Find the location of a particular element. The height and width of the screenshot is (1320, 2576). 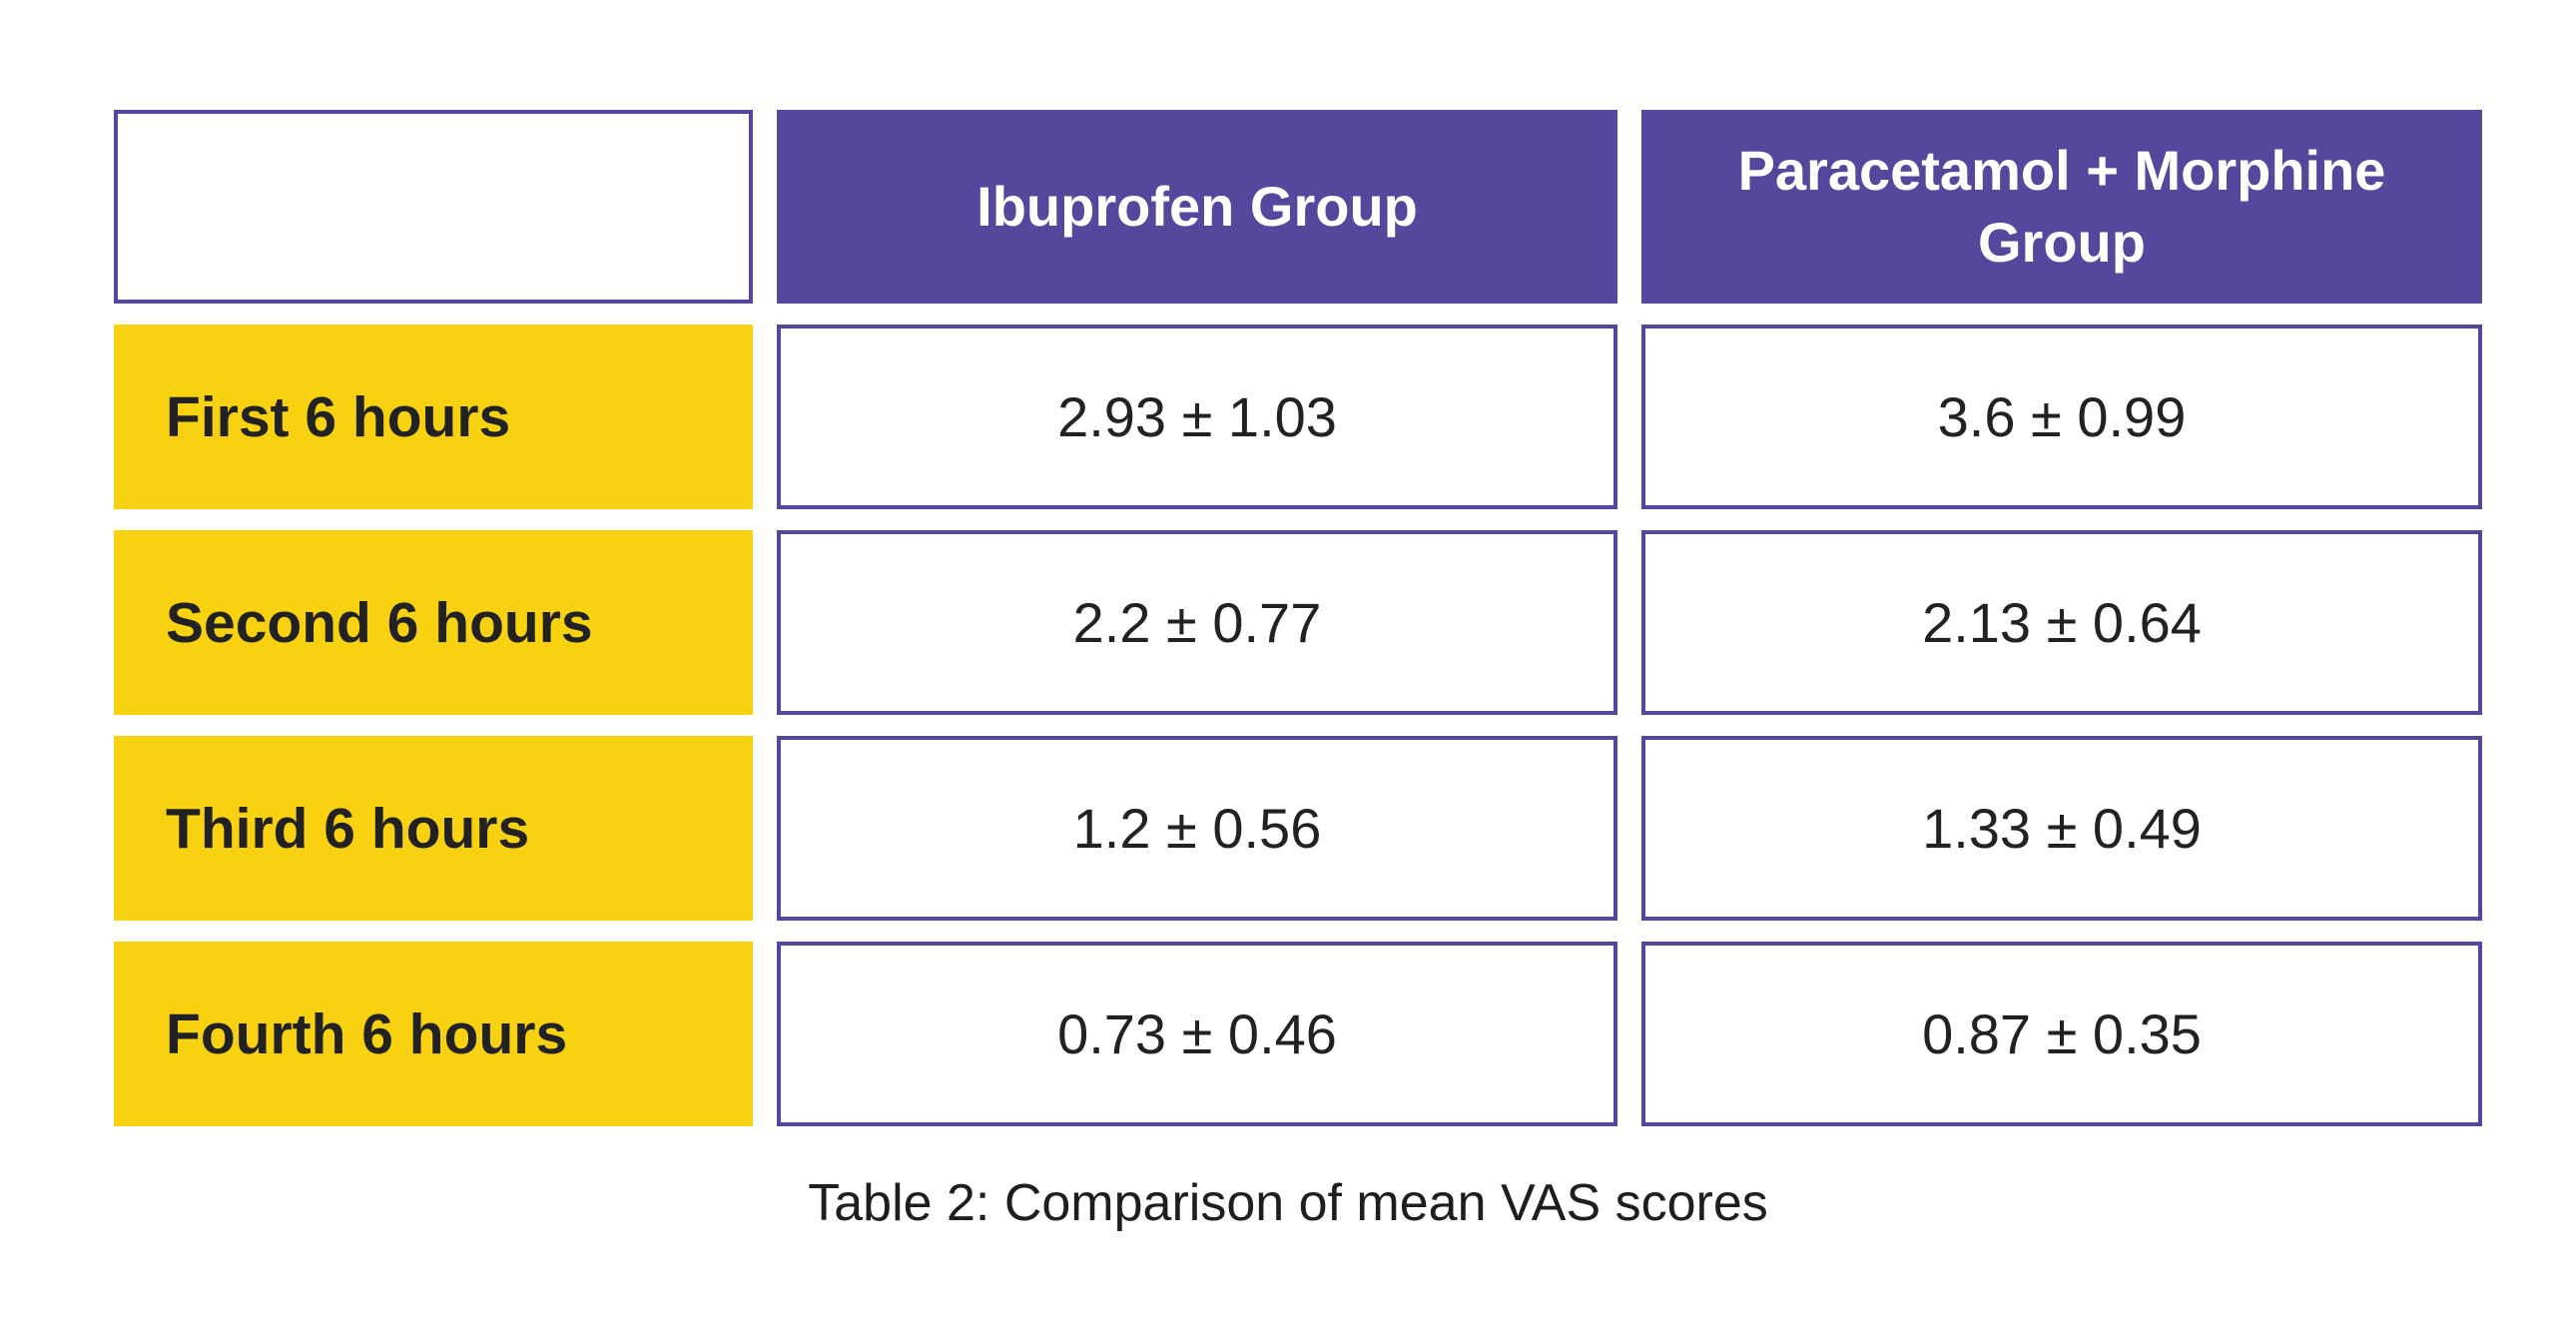

row-label-first-6-hours: First 6 hours is located at coordinates (433, 417).